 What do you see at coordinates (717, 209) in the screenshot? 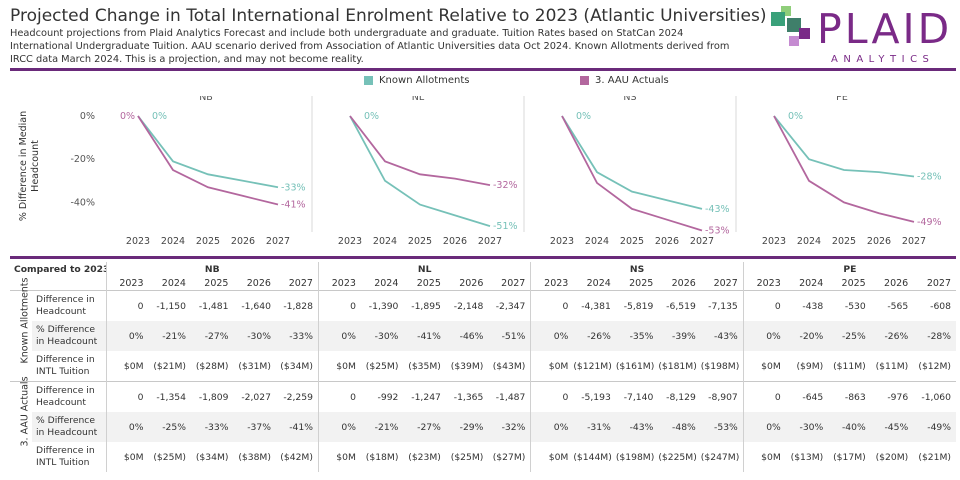
I see `end-data-label: -43%` at bounding box center [717, 209].